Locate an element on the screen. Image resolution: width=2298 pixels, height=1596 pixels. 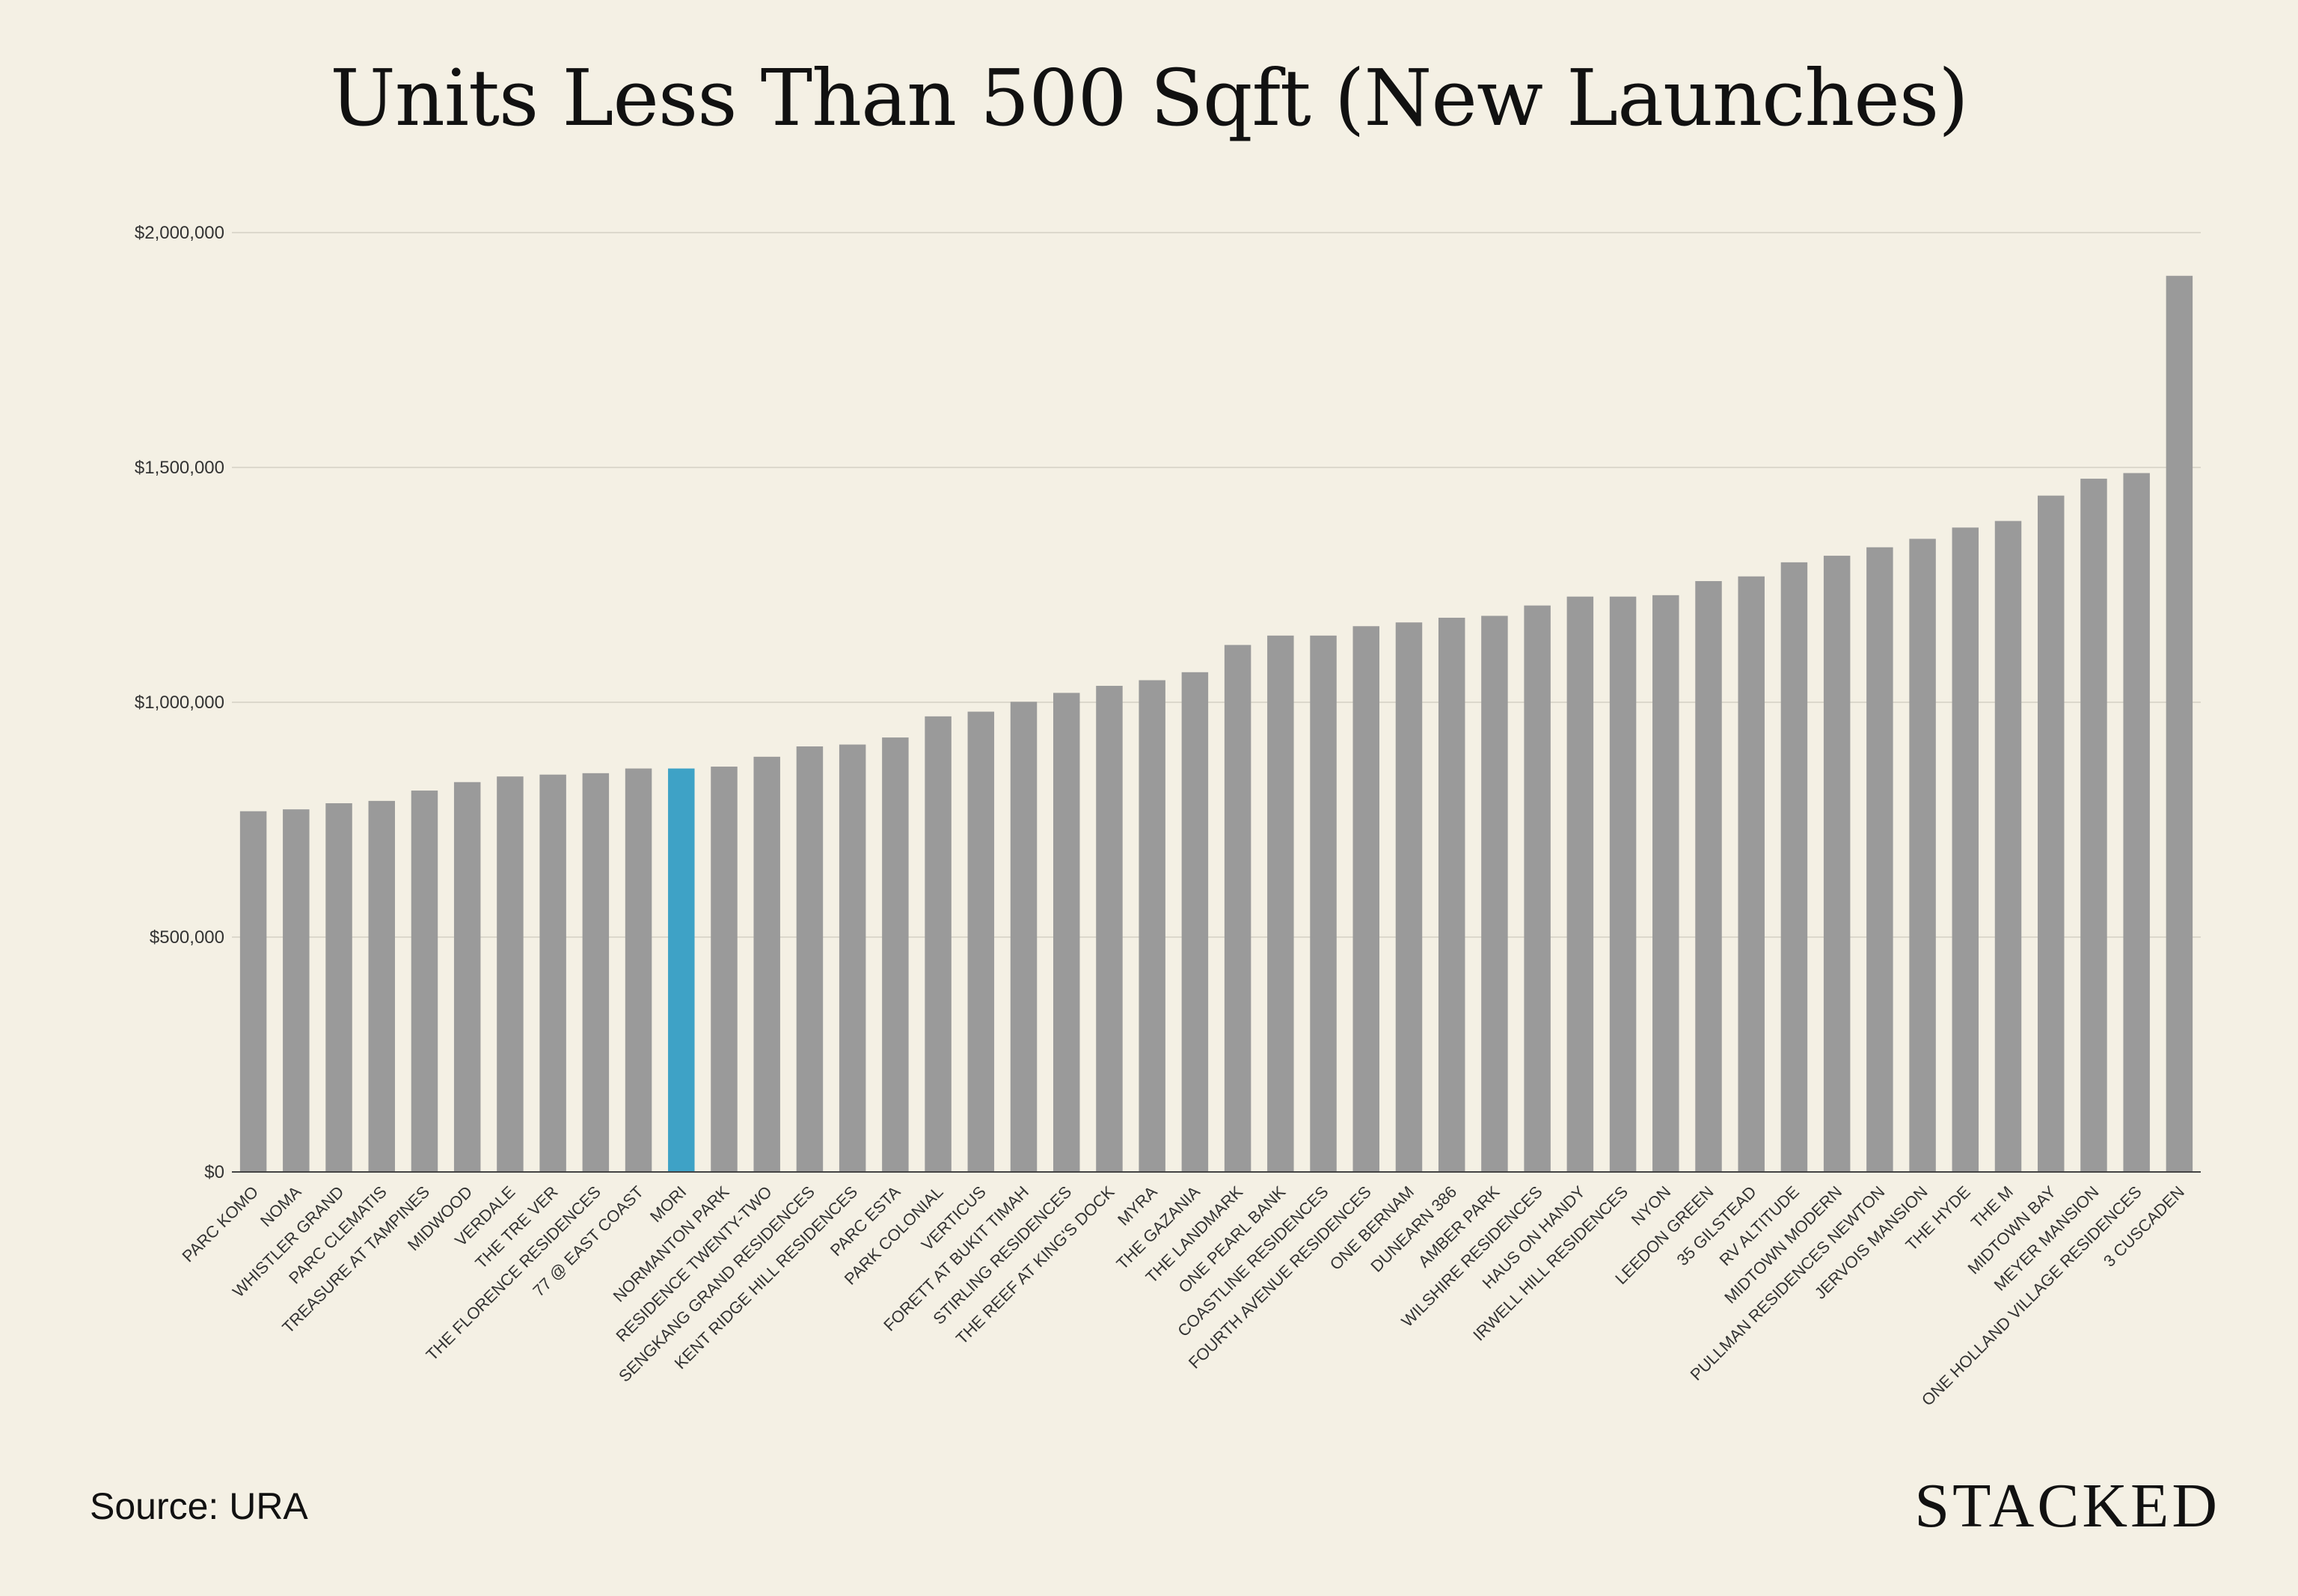
y-tick-label: $500,000 is located at coordinates (187, 937).